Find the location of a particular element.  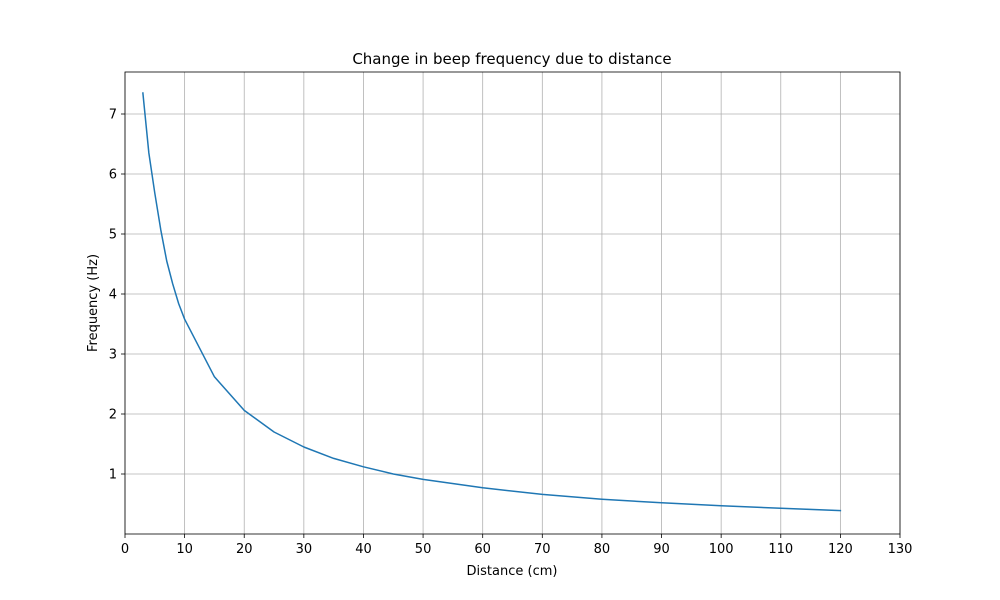

x-tick-label: 90 is located at coordinates (661, 549).